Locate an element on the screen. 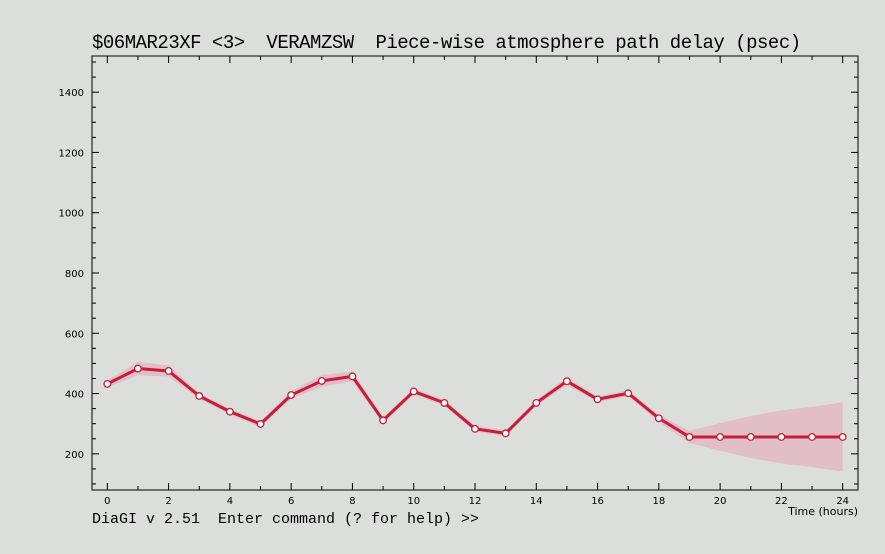 This screenshot has width=885, height=554. x-tick-label: 18 is located at coordinates (658, 501).